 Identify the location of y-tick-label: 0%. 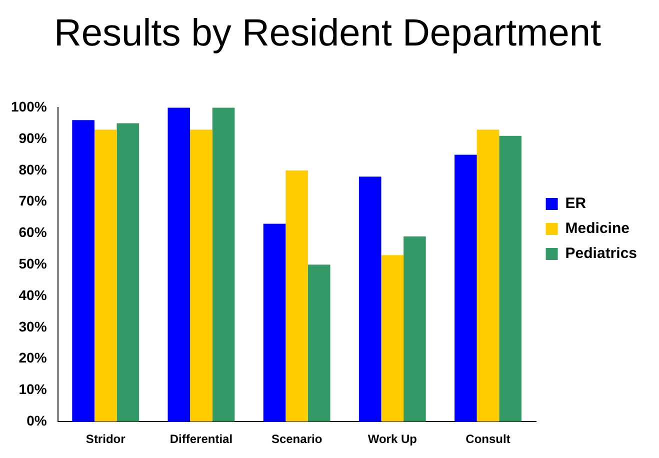
(37, 420).